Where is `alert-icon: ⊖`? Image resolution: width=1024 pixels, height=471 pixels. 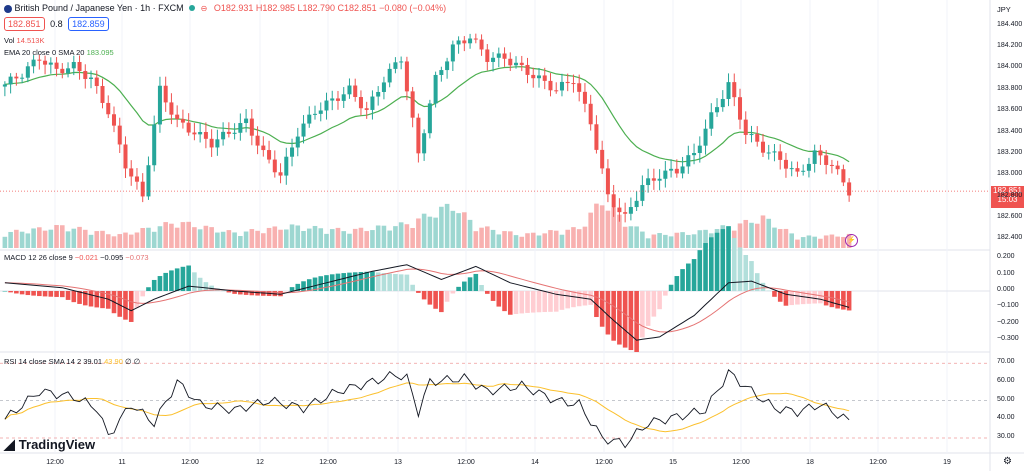
alert-icon: ⊖ is located at coordinates (204, 8).